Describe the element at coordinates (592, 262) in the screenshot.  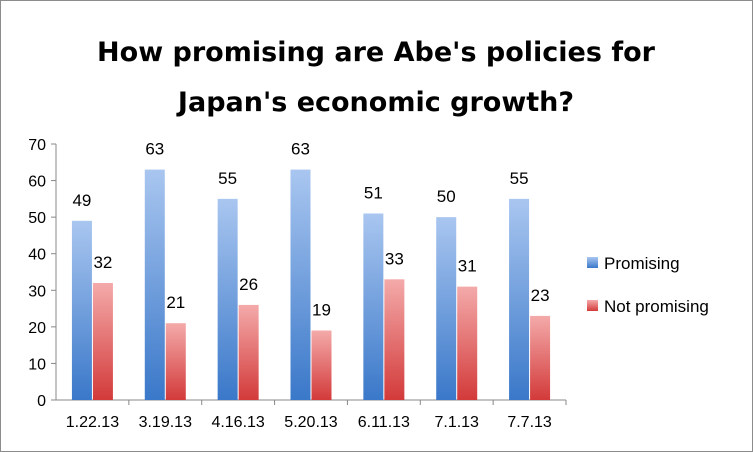
I see `legend-swatch-promising` at that location.